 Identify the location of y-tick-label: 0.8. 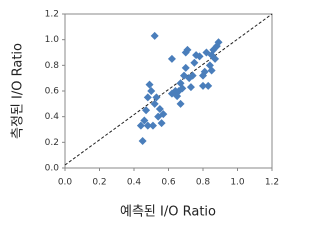
(52, 66).